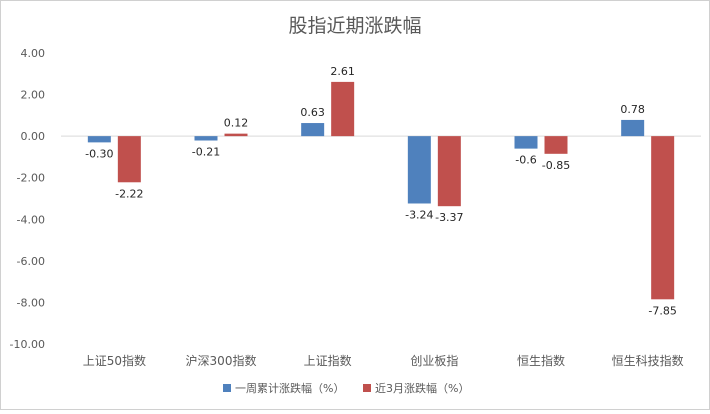 The image size is (710, 414). Describe the element at coordinates (99, 153) in the screenshot. I see `data-label: -0.30` at that location.